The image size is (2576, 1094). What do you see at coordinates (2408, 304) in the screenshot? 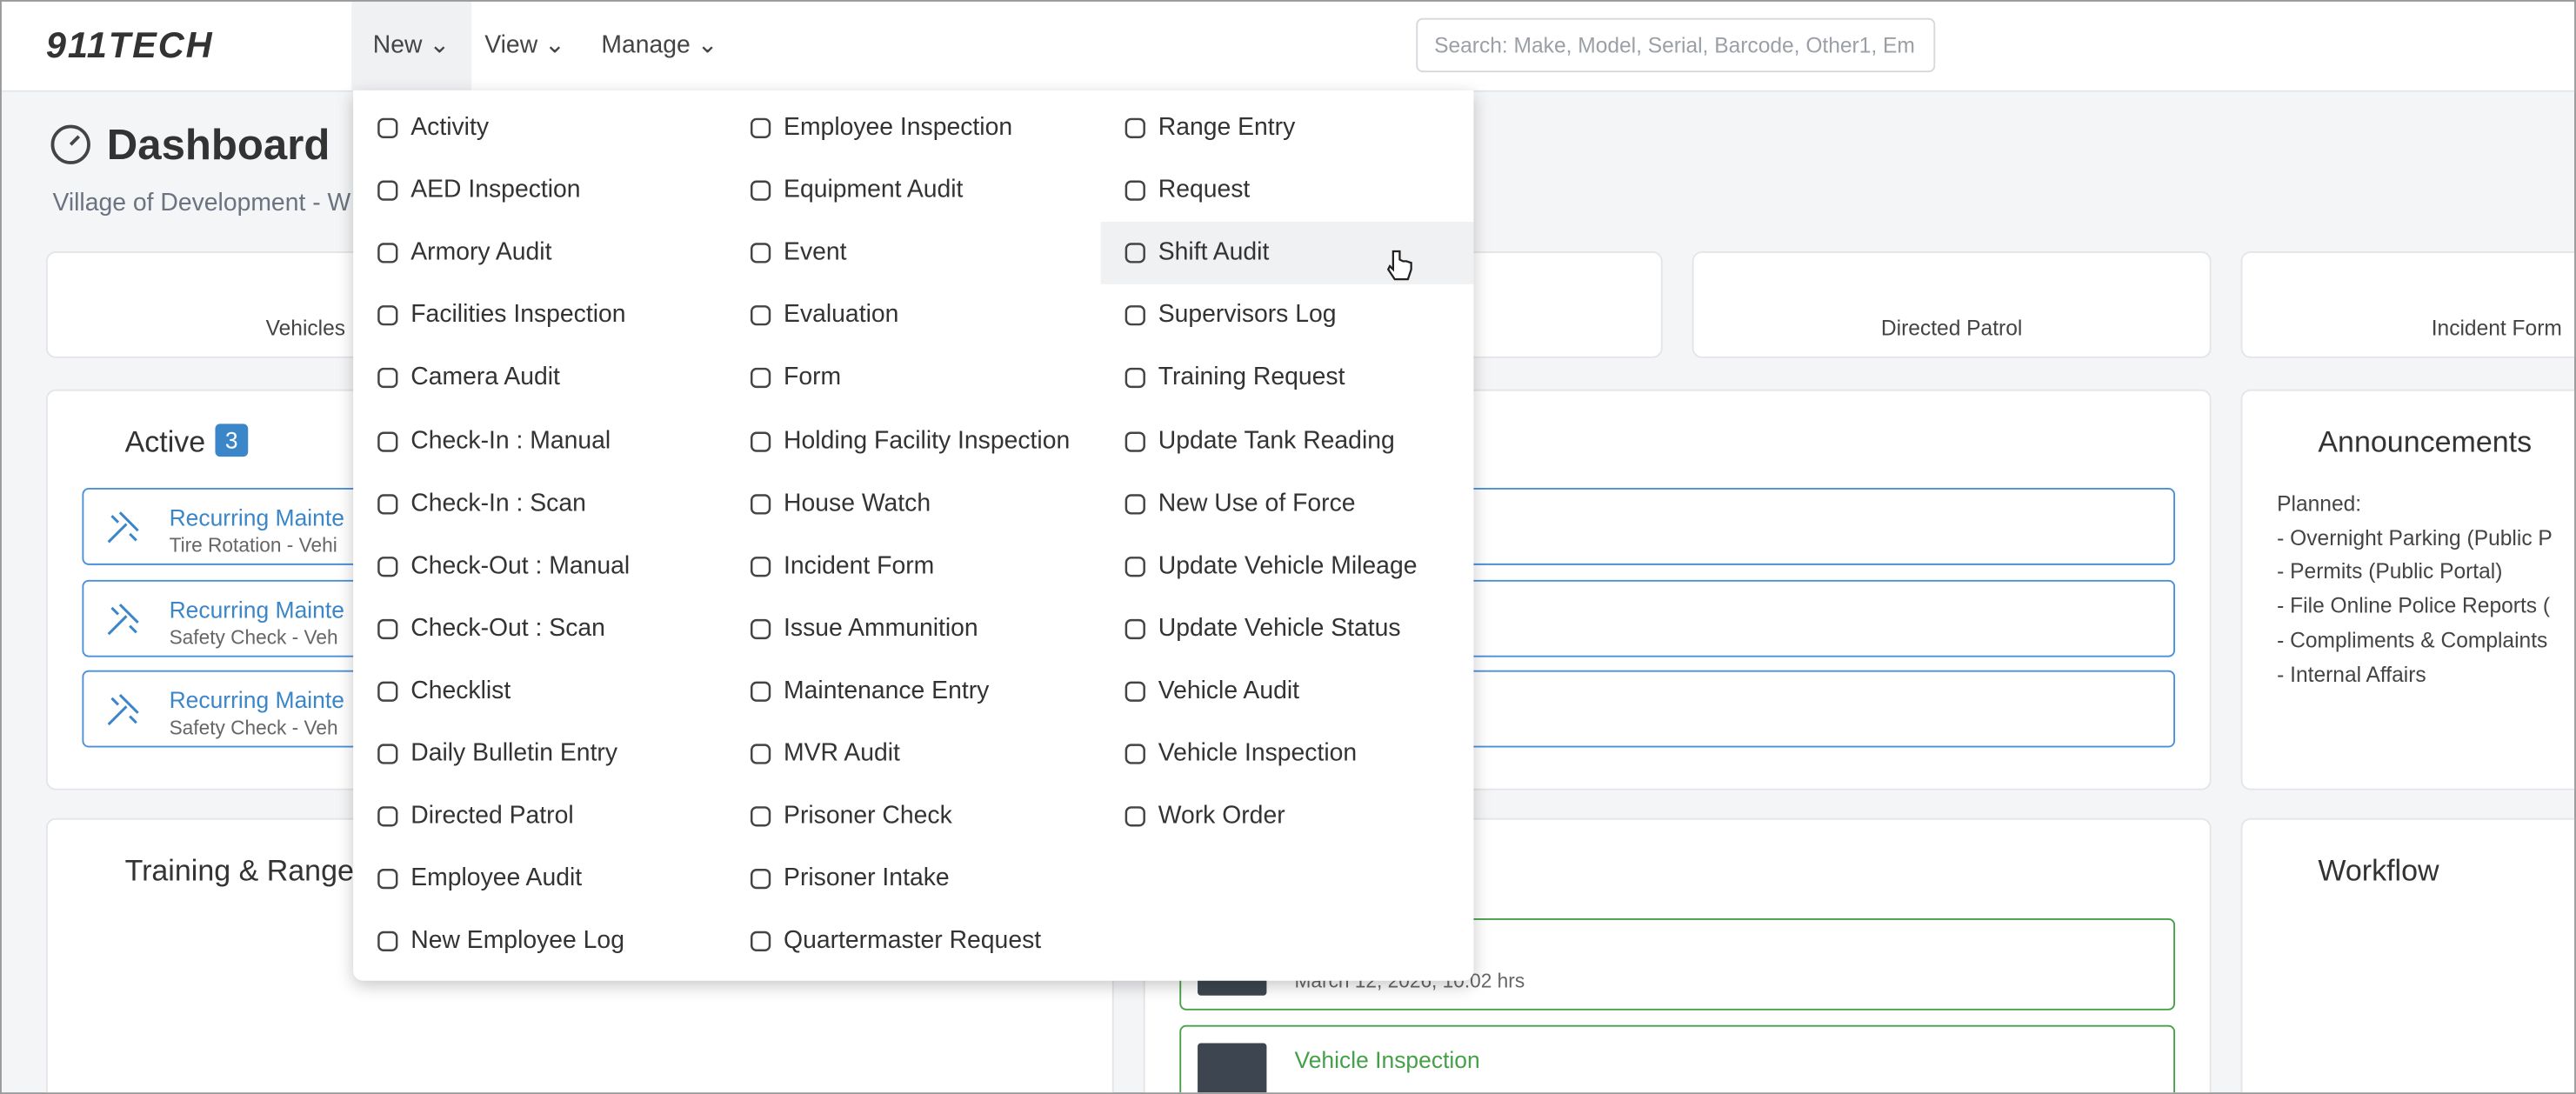
I see `tile: Incident Form` at bounding box center [2408, 304].